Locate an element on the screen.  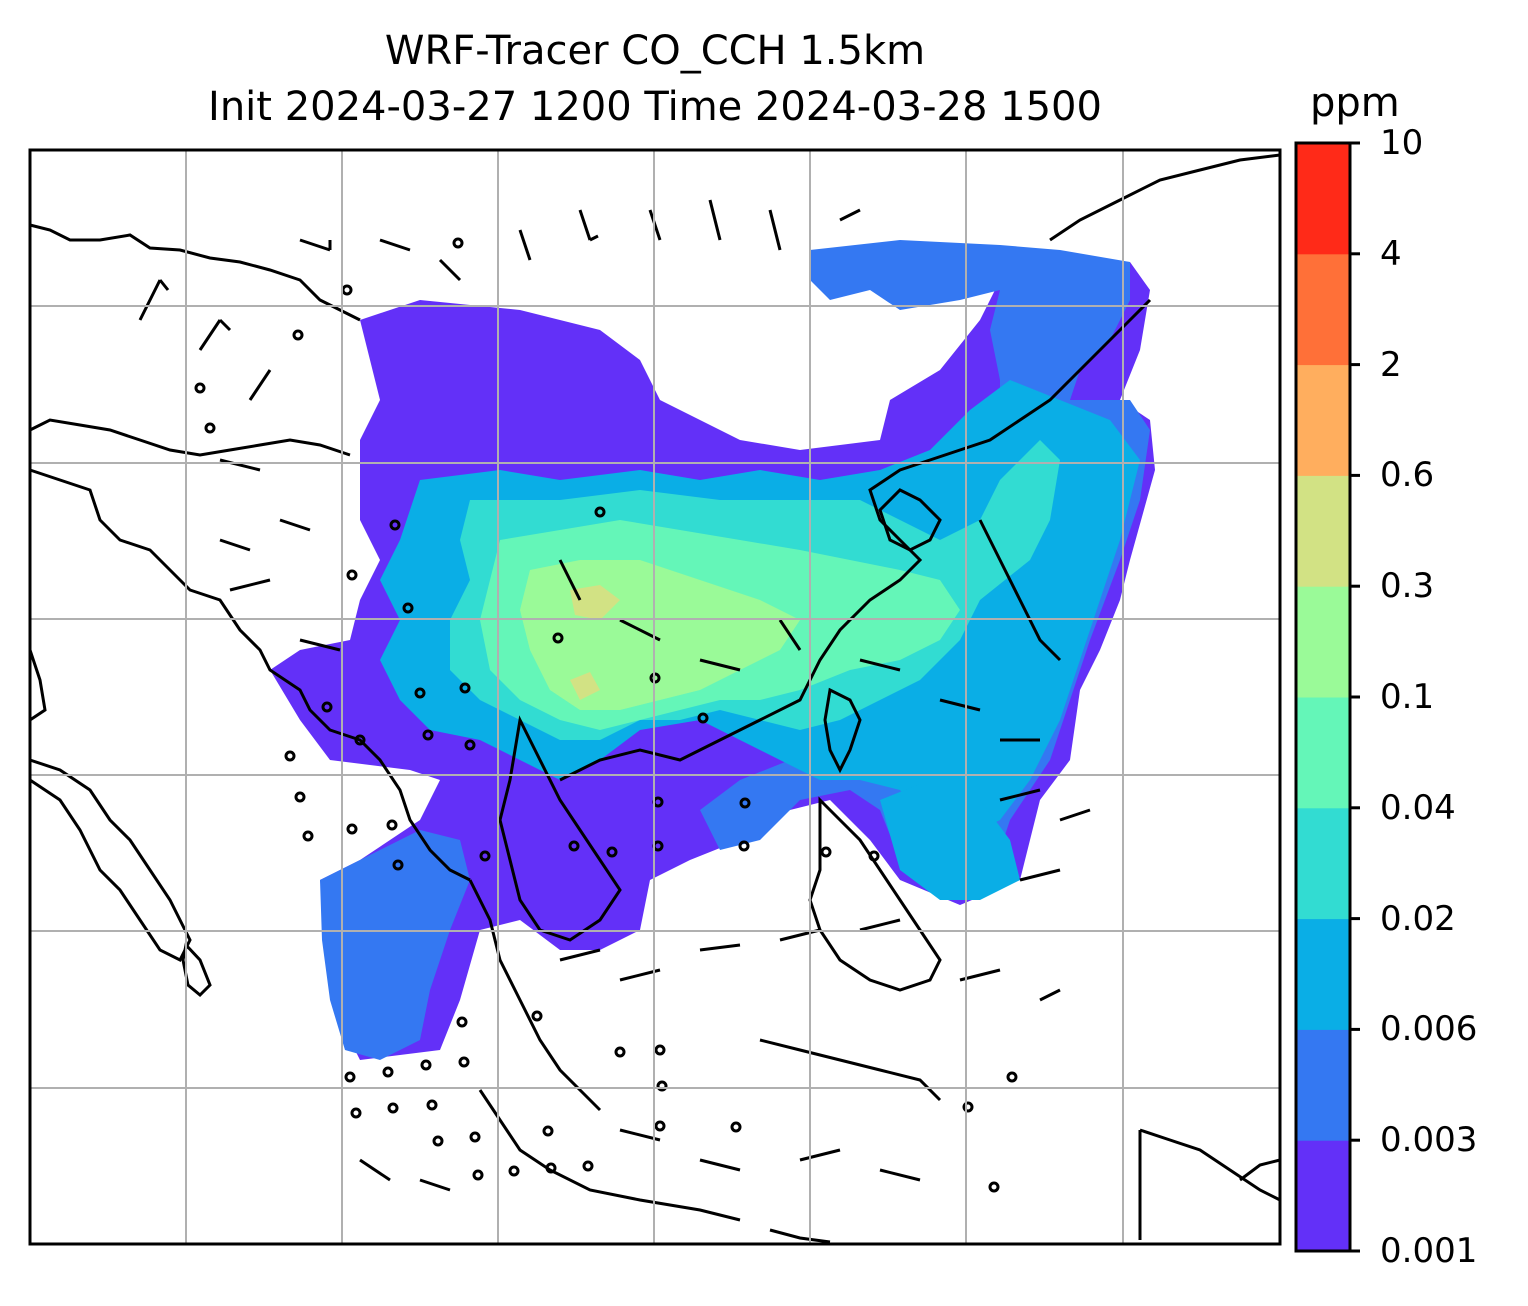
colorbar-tick-label: 0.1 is located at coordinates (1407, 697).